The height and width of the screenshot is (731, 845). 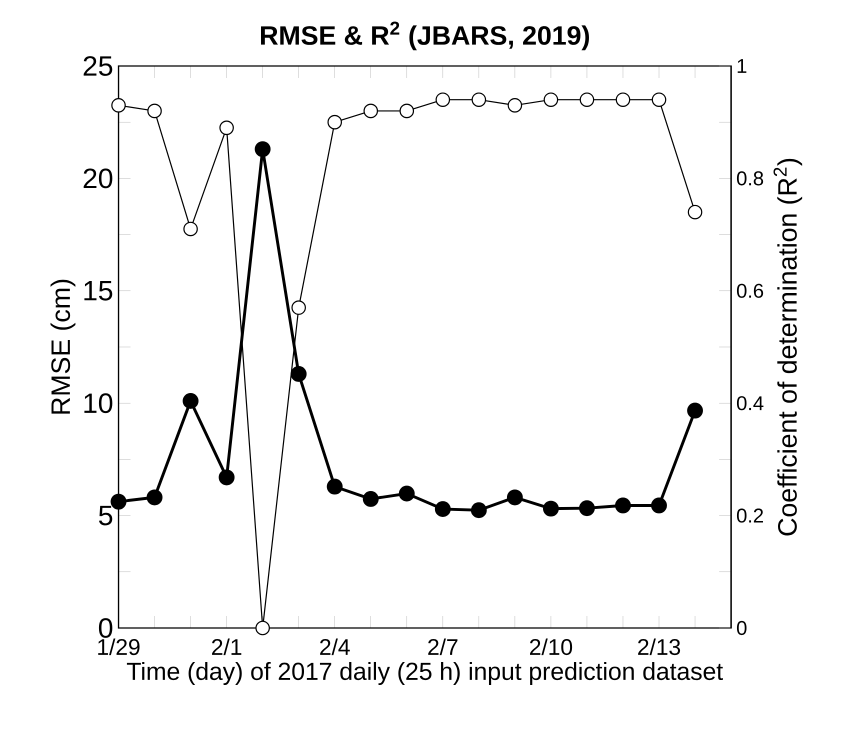 What do you see at coordinates (98, 66) in the screenshot?
I see `y-tick-label: 25` at bounding box center [98, 66].